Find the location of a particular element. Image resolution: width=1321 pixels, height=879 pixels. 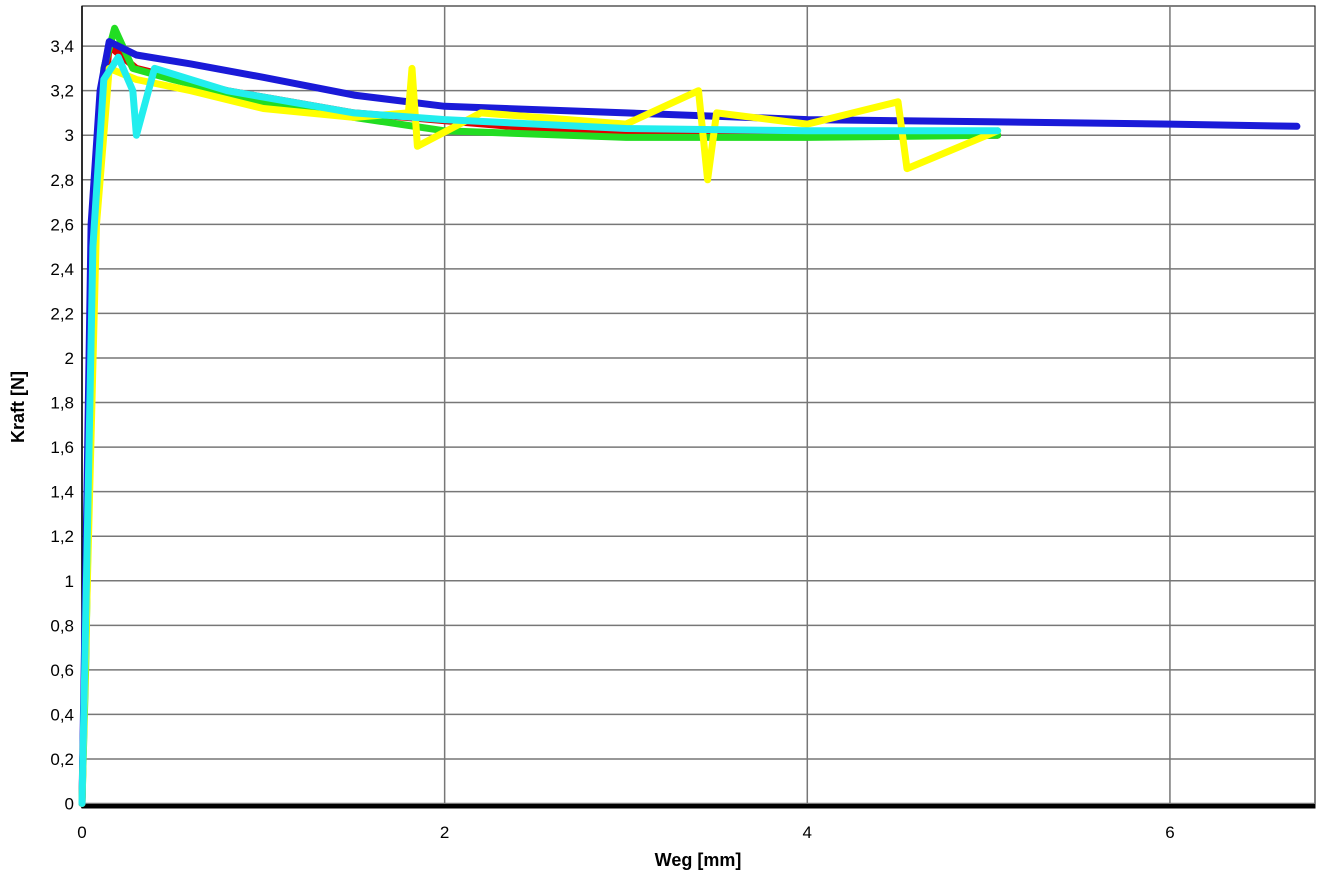

y-tick-label: 1,6 is located at coordinates (62, 447).